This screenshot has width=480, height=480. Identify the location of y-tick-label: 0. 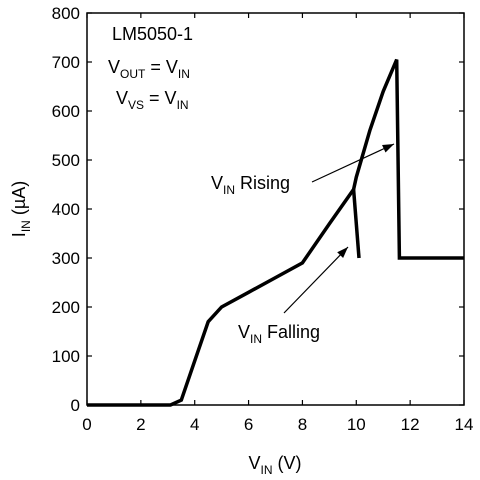
(75, 405).